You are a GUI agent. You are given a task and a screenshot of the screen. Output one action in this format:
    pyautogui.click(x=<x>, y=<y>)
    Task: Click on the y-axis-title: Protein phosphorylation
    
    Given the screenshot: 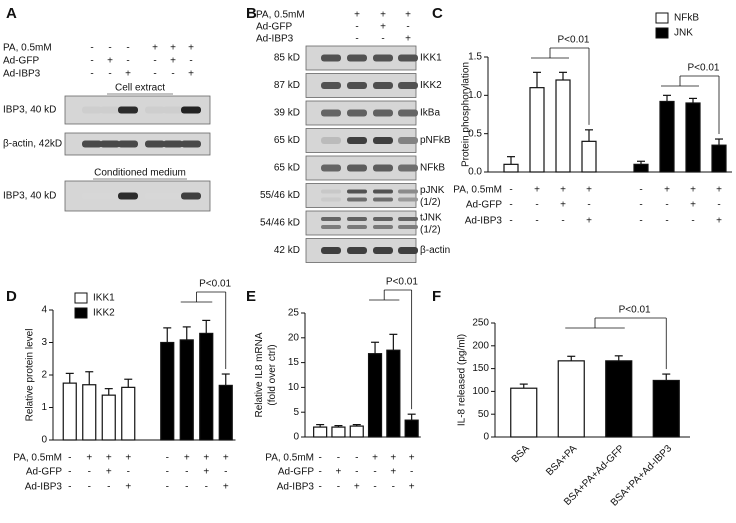 What is the action you would take?
    pyautogui.click(x=466, y=114)
    